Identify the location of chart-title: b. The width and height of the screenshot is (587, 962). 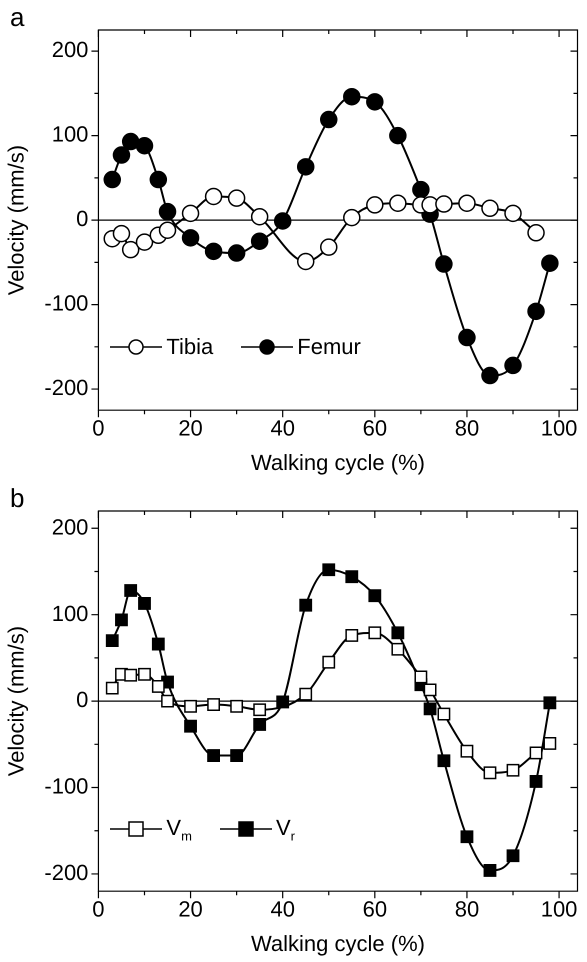
(17, 498).